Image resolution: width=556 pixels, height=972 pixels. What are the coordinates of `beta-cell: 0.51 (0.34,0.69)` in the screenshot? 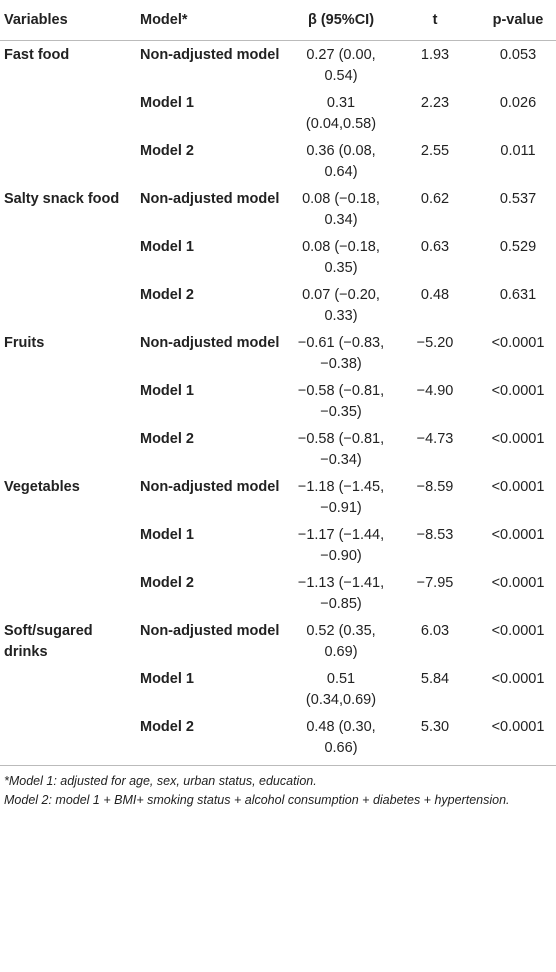 It's located at (341, 689).